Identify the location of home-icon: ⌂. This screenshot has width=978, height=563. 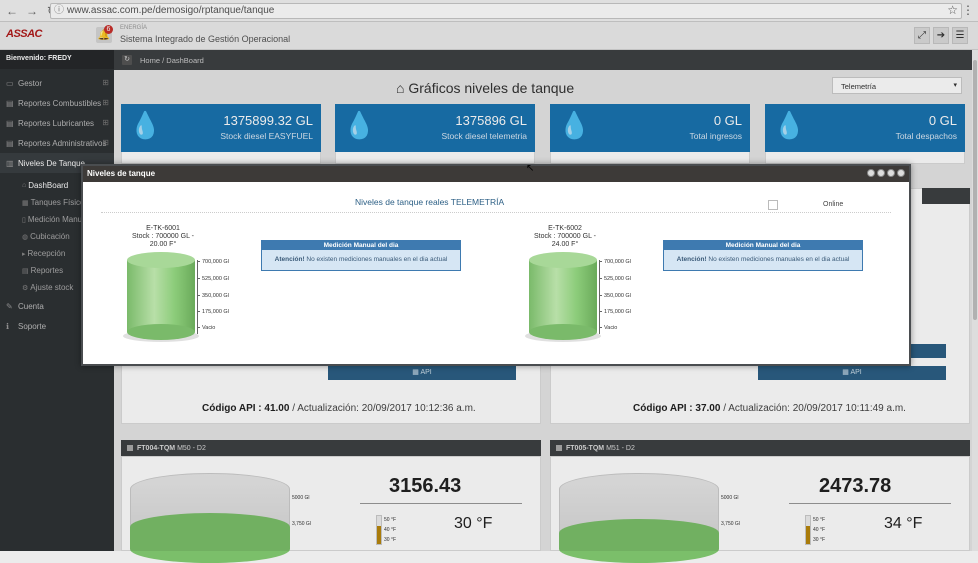
(400, 88).